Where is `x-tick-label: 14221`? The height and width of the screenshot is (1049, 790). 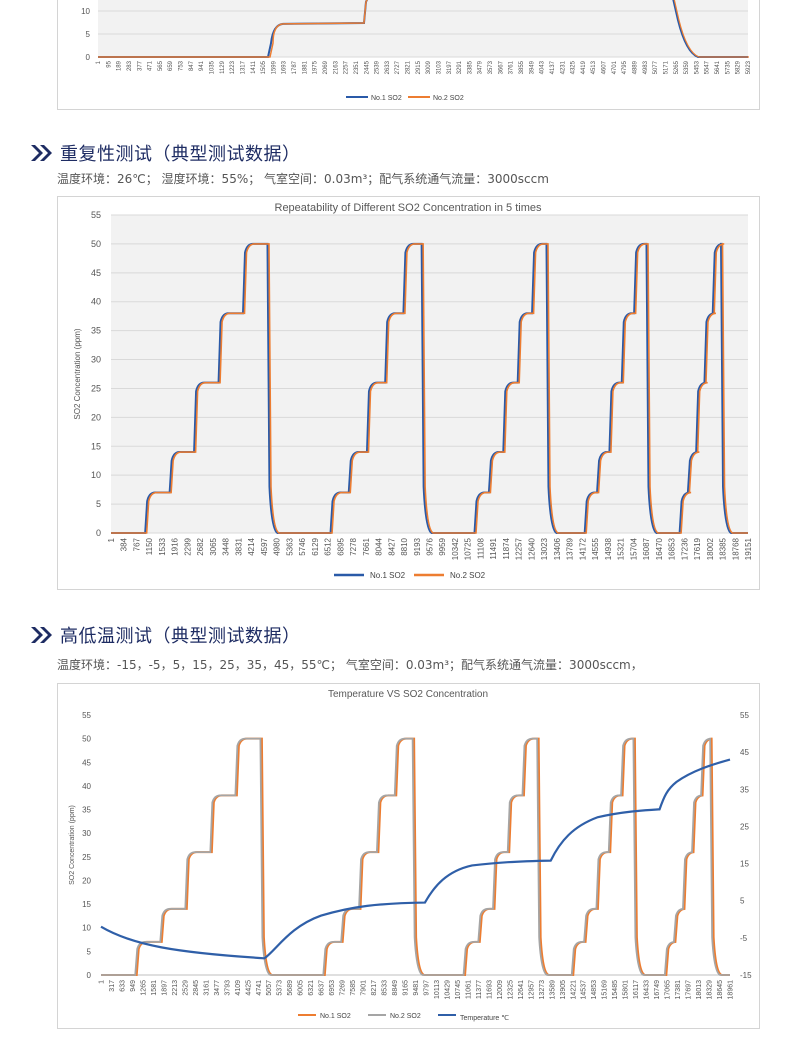
x-tick-label: 14221 is located at coordinates (573, 990).